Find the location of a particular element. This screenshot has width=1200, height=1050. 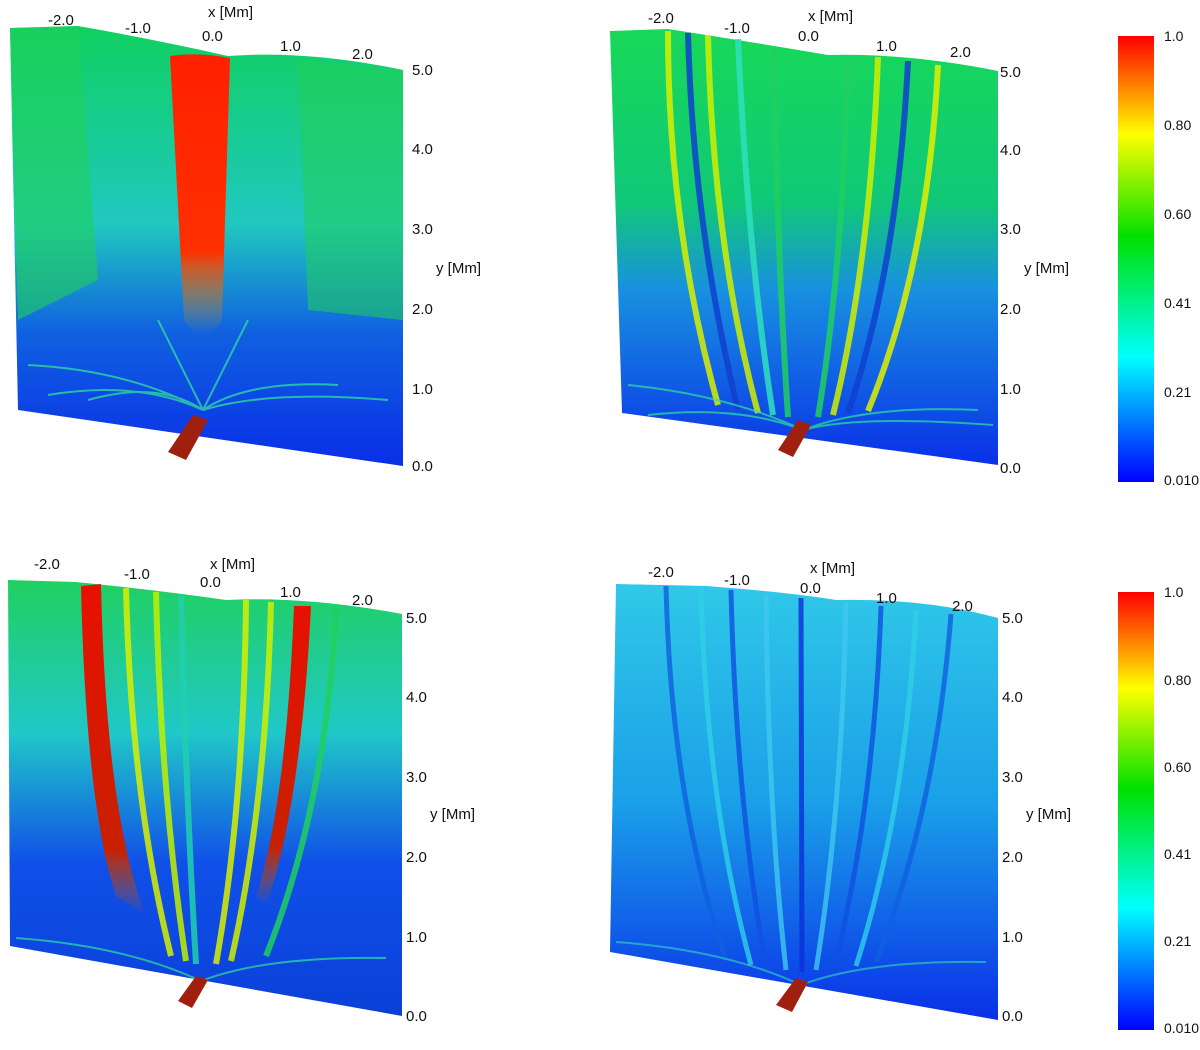

field-left is located at coordinates (54, 173).